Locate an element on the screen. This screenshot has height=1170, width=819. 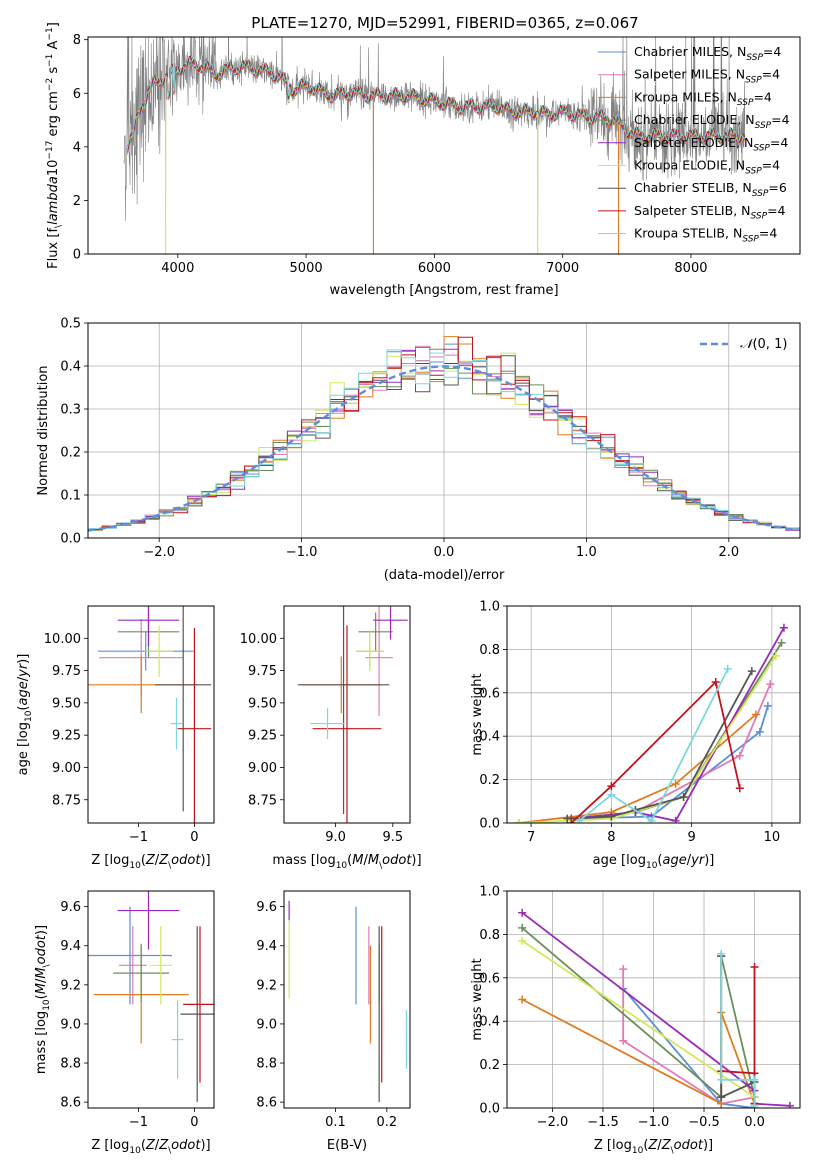
legend-label: Kroupa STELIB, NSSP​=4 is located at coordinates (705, 235).